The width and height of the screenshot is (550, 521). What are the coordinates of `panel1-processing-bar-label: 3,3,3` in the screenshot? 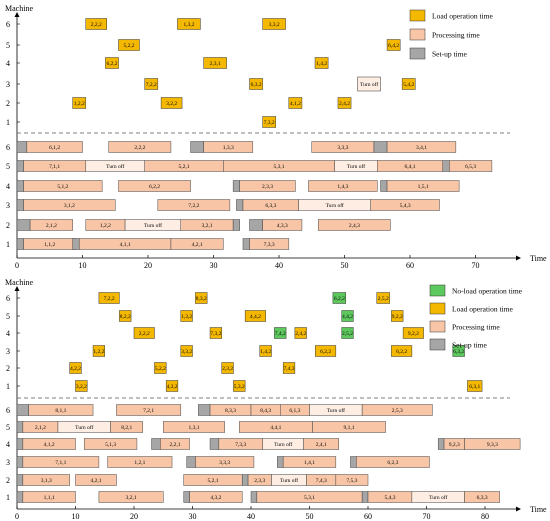 It's located at (342, 148).